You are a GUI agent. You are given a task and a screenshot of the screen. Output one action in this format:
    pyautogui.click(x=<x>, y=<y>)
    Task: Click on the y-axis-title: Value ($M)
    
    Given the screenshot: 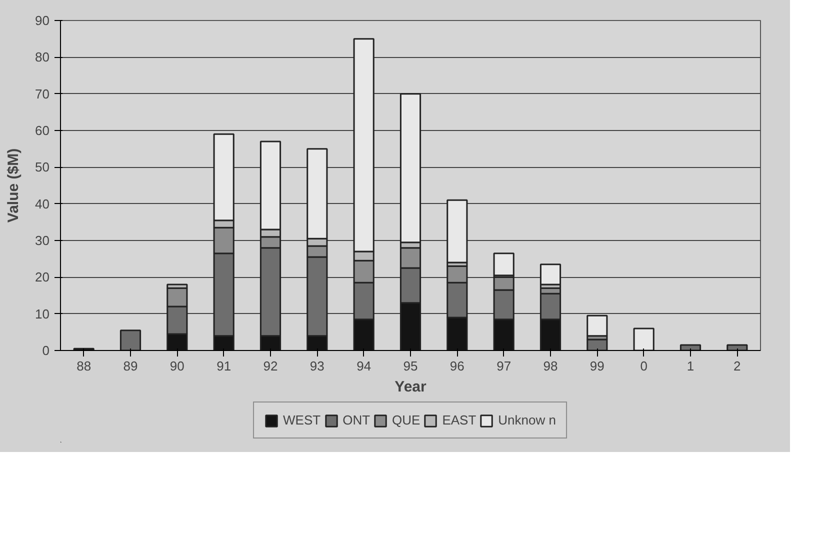 What is the action you would take?
    pyautogui.click(x=13, y=185)
    